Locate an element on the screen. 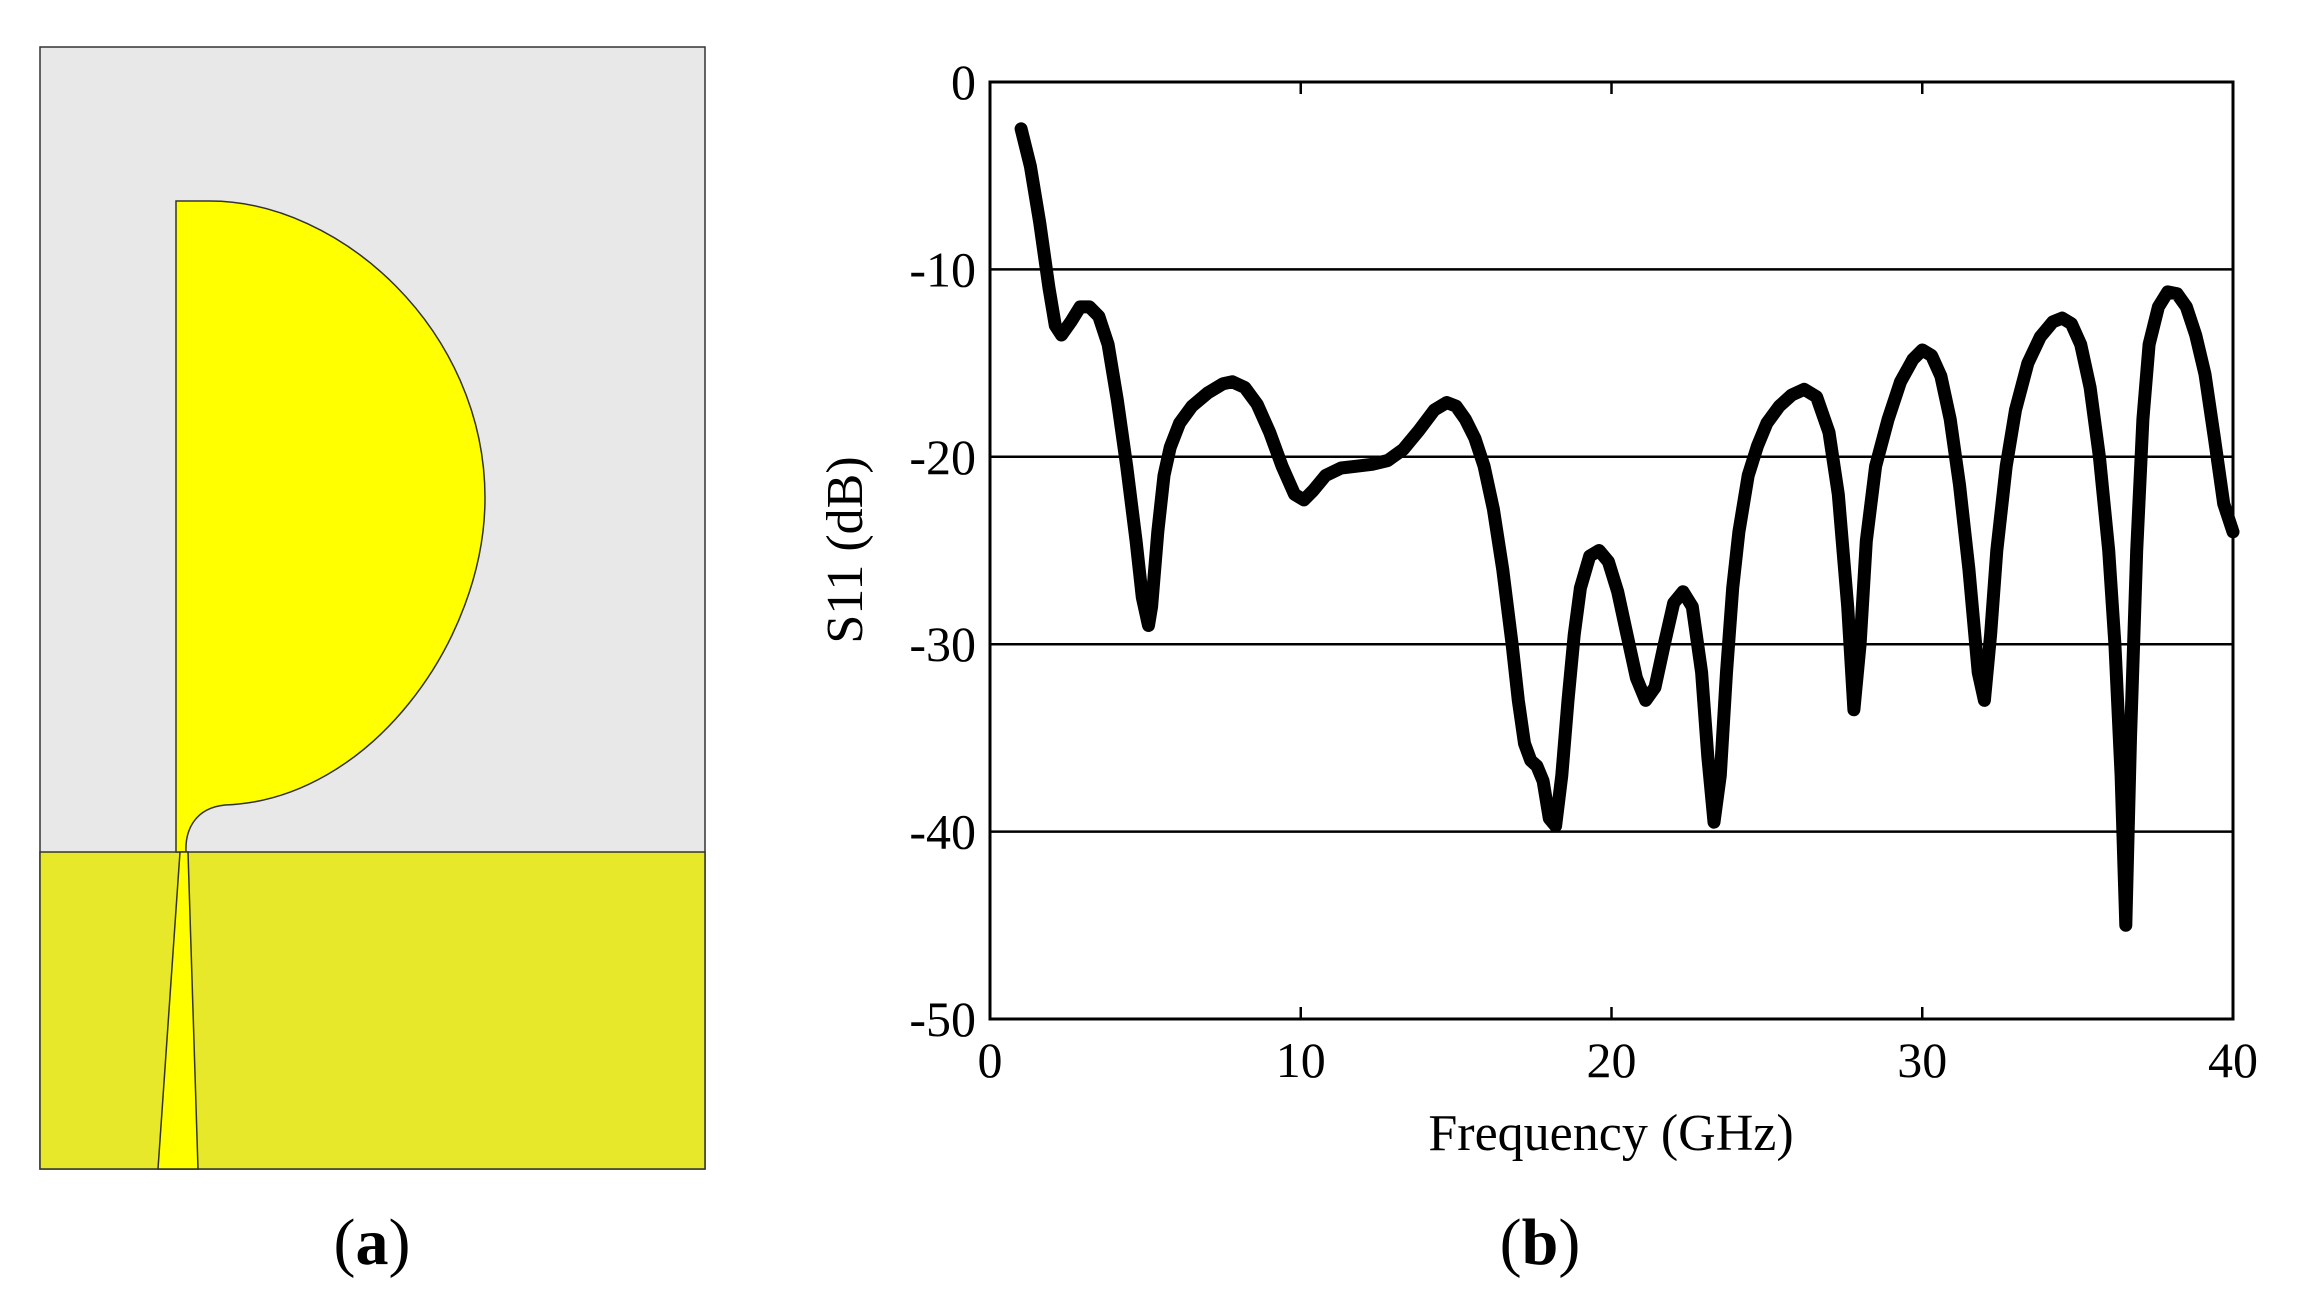 The height and width of the screenshot is (1311, 2299). x-tick-label: 0 is located at coordinates (990, 1060).